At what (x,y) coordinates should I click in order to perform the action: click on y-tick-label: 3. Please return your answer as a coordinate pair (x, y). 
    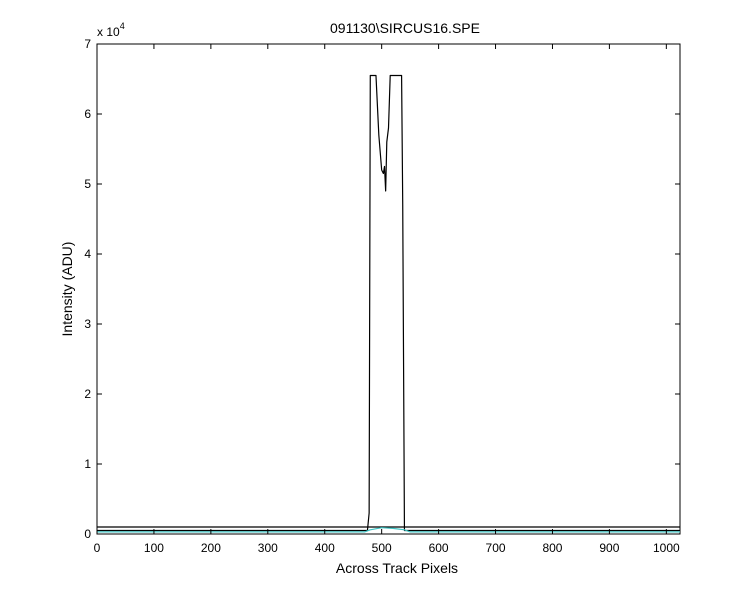
    Looking at the image, I should click on (87, 324).